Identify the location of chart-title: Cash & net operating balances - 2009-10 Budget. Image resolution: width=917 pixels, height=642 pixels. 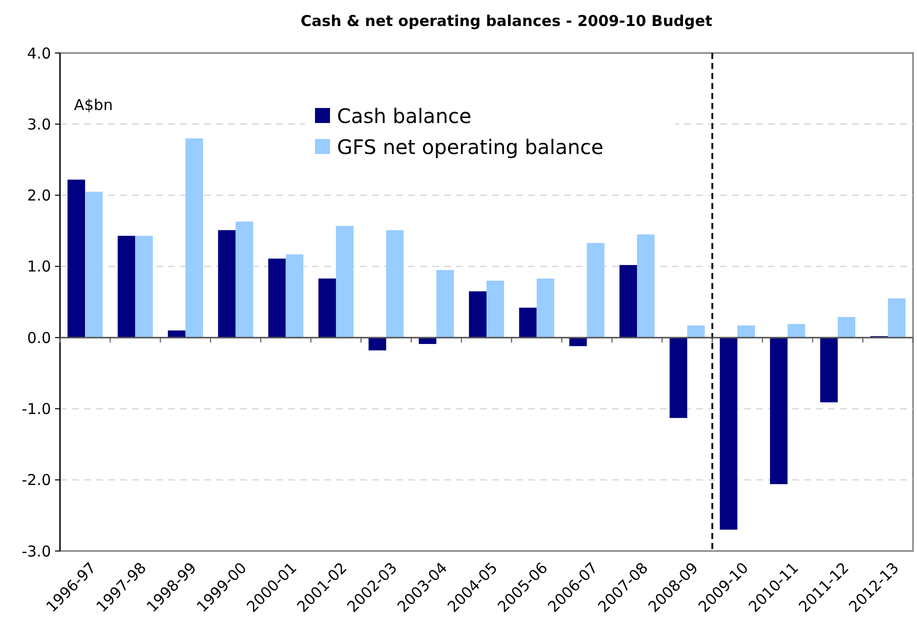
(506, 21).